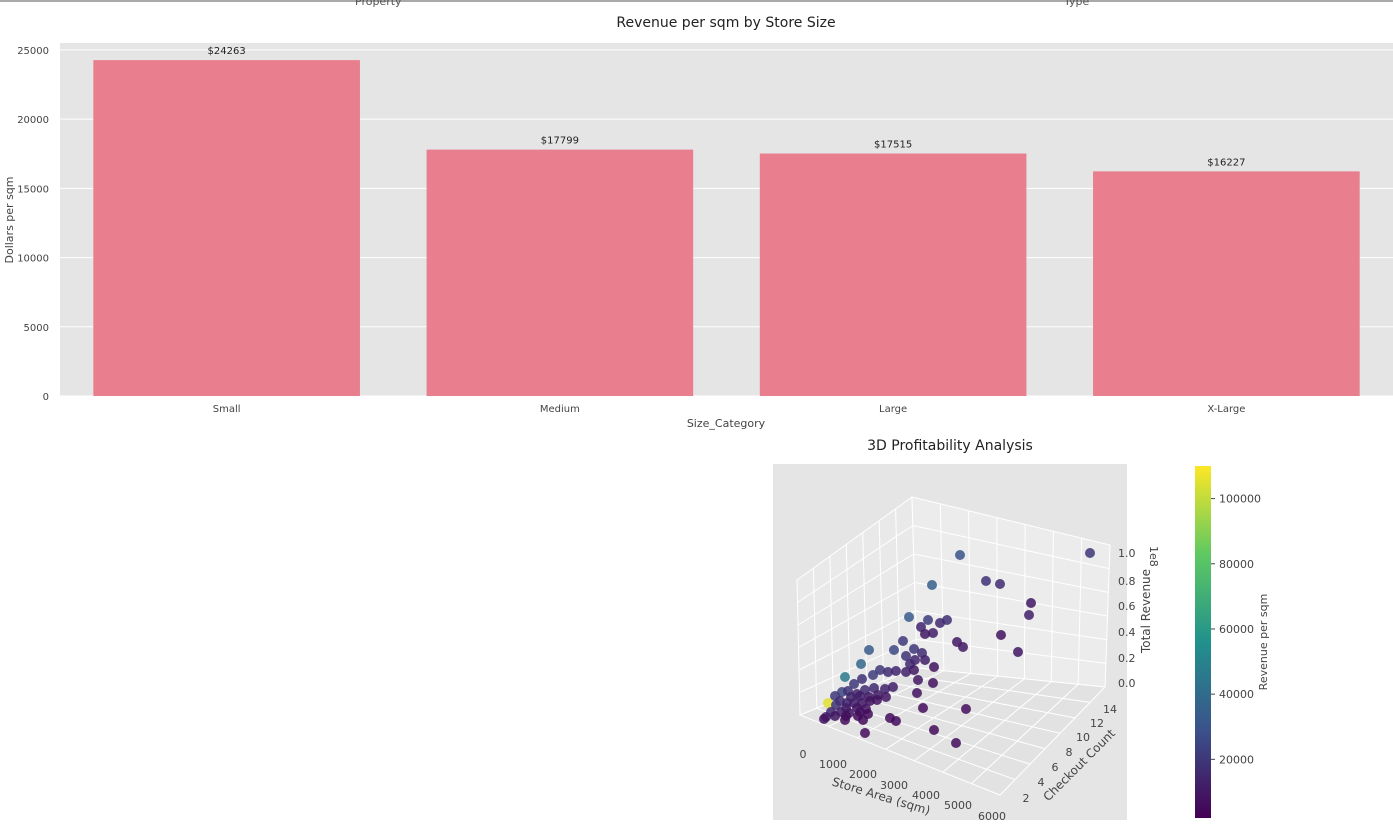  What do you see at coordinates (726, 423) in the screenshot?
I see `bar-x-axis-label: Size_Category` at bounding box center [726, 423].